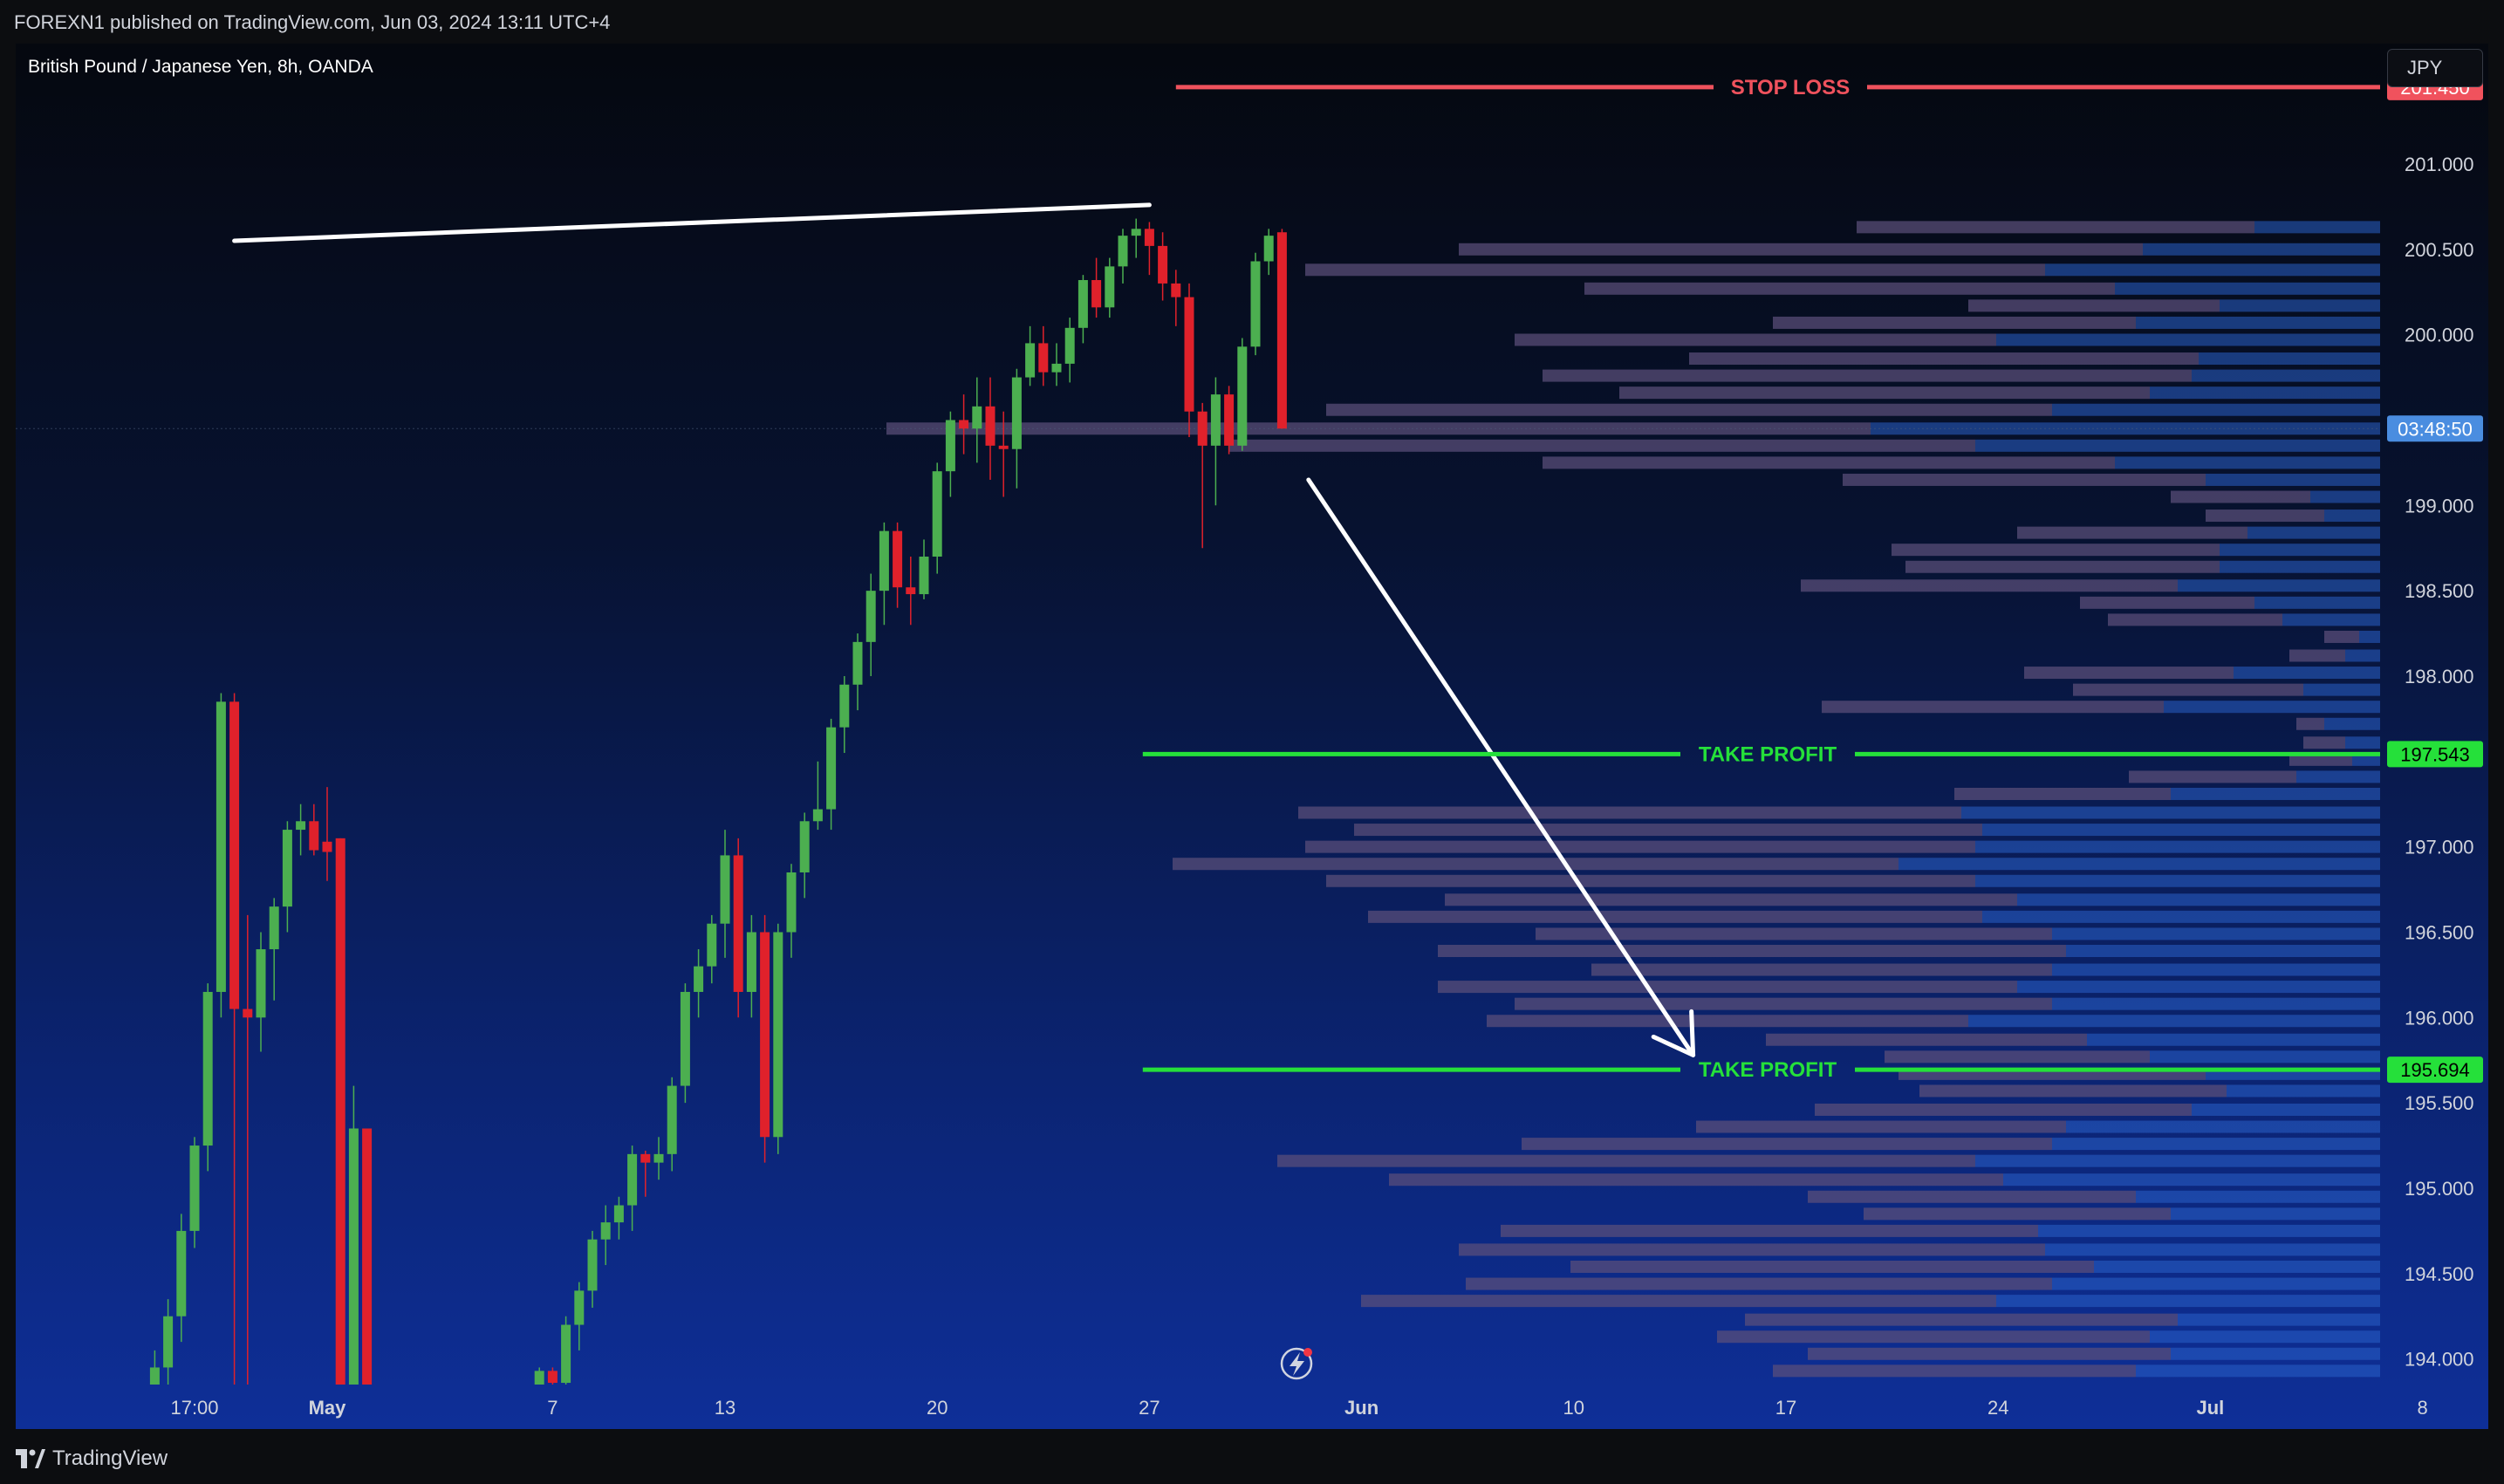  Describe the element at coordinates (2439, 335) in the screenshot. I see `y-tick-label: 200.000` at that location.